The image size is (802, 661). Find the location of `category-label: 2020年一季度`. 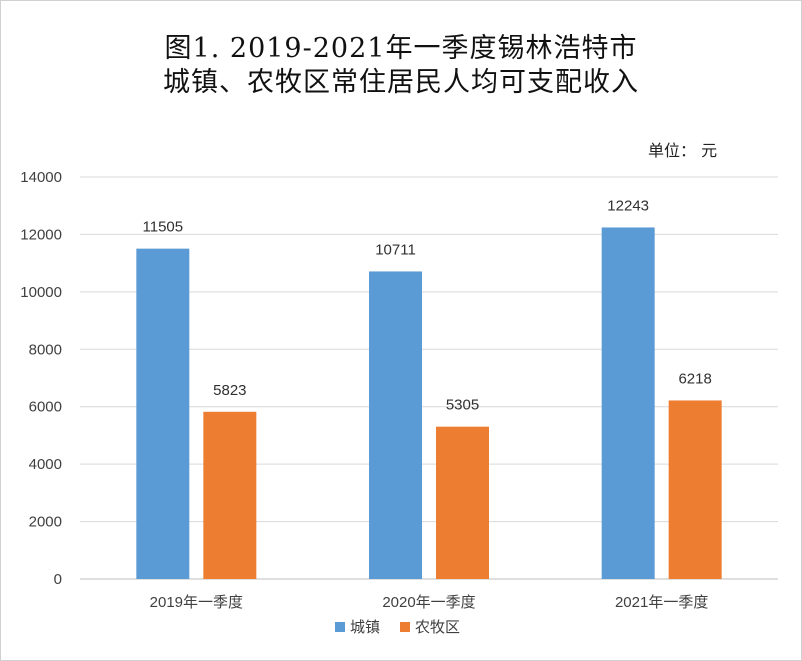

category-label: 2020年一季度 is located at coordinates (428, 602).